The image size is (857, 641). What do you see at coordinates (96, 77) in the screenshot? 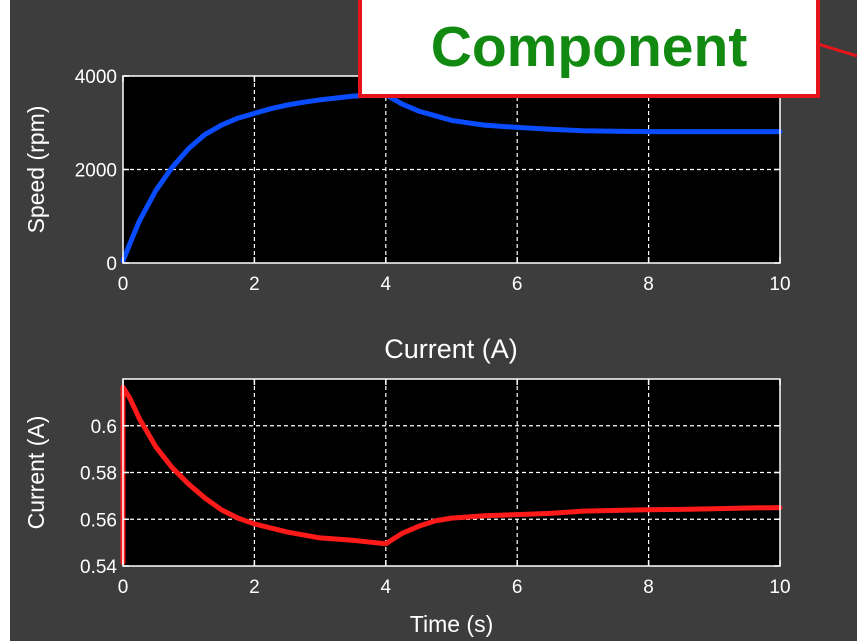
I see `y-tick-label: 4000` at bounding box center [96, 77].